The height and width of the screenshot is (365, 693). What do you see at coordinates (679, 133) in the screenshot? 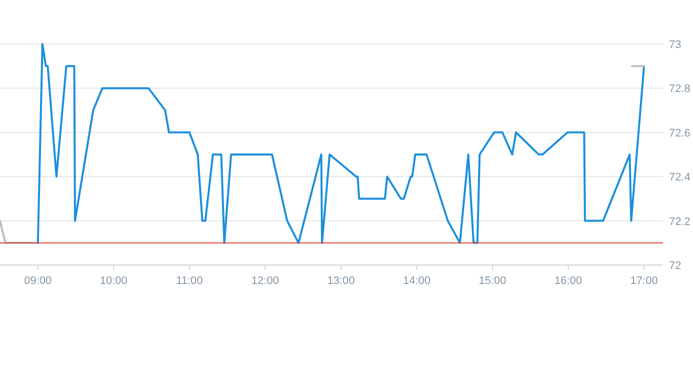
I see `y-tick-label: 72.6` at bounding box center [679, 133].